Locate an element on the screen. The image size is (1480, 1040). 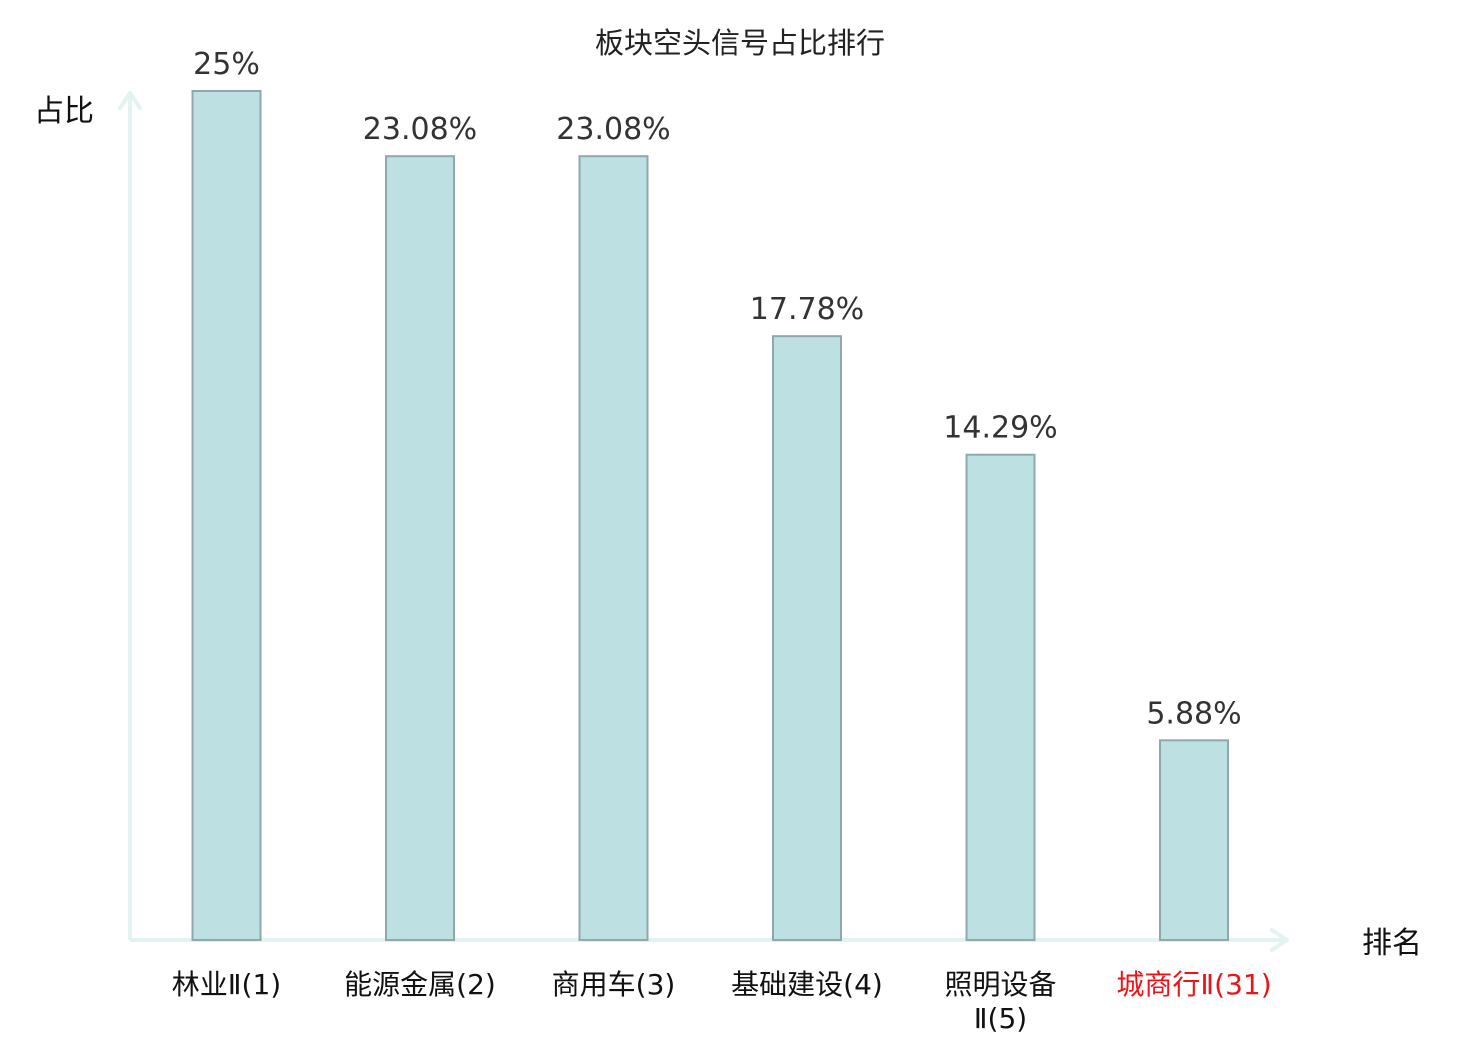
category-label-6: 城商行Ⅱ(31) is located at coordinates (1193, 984).